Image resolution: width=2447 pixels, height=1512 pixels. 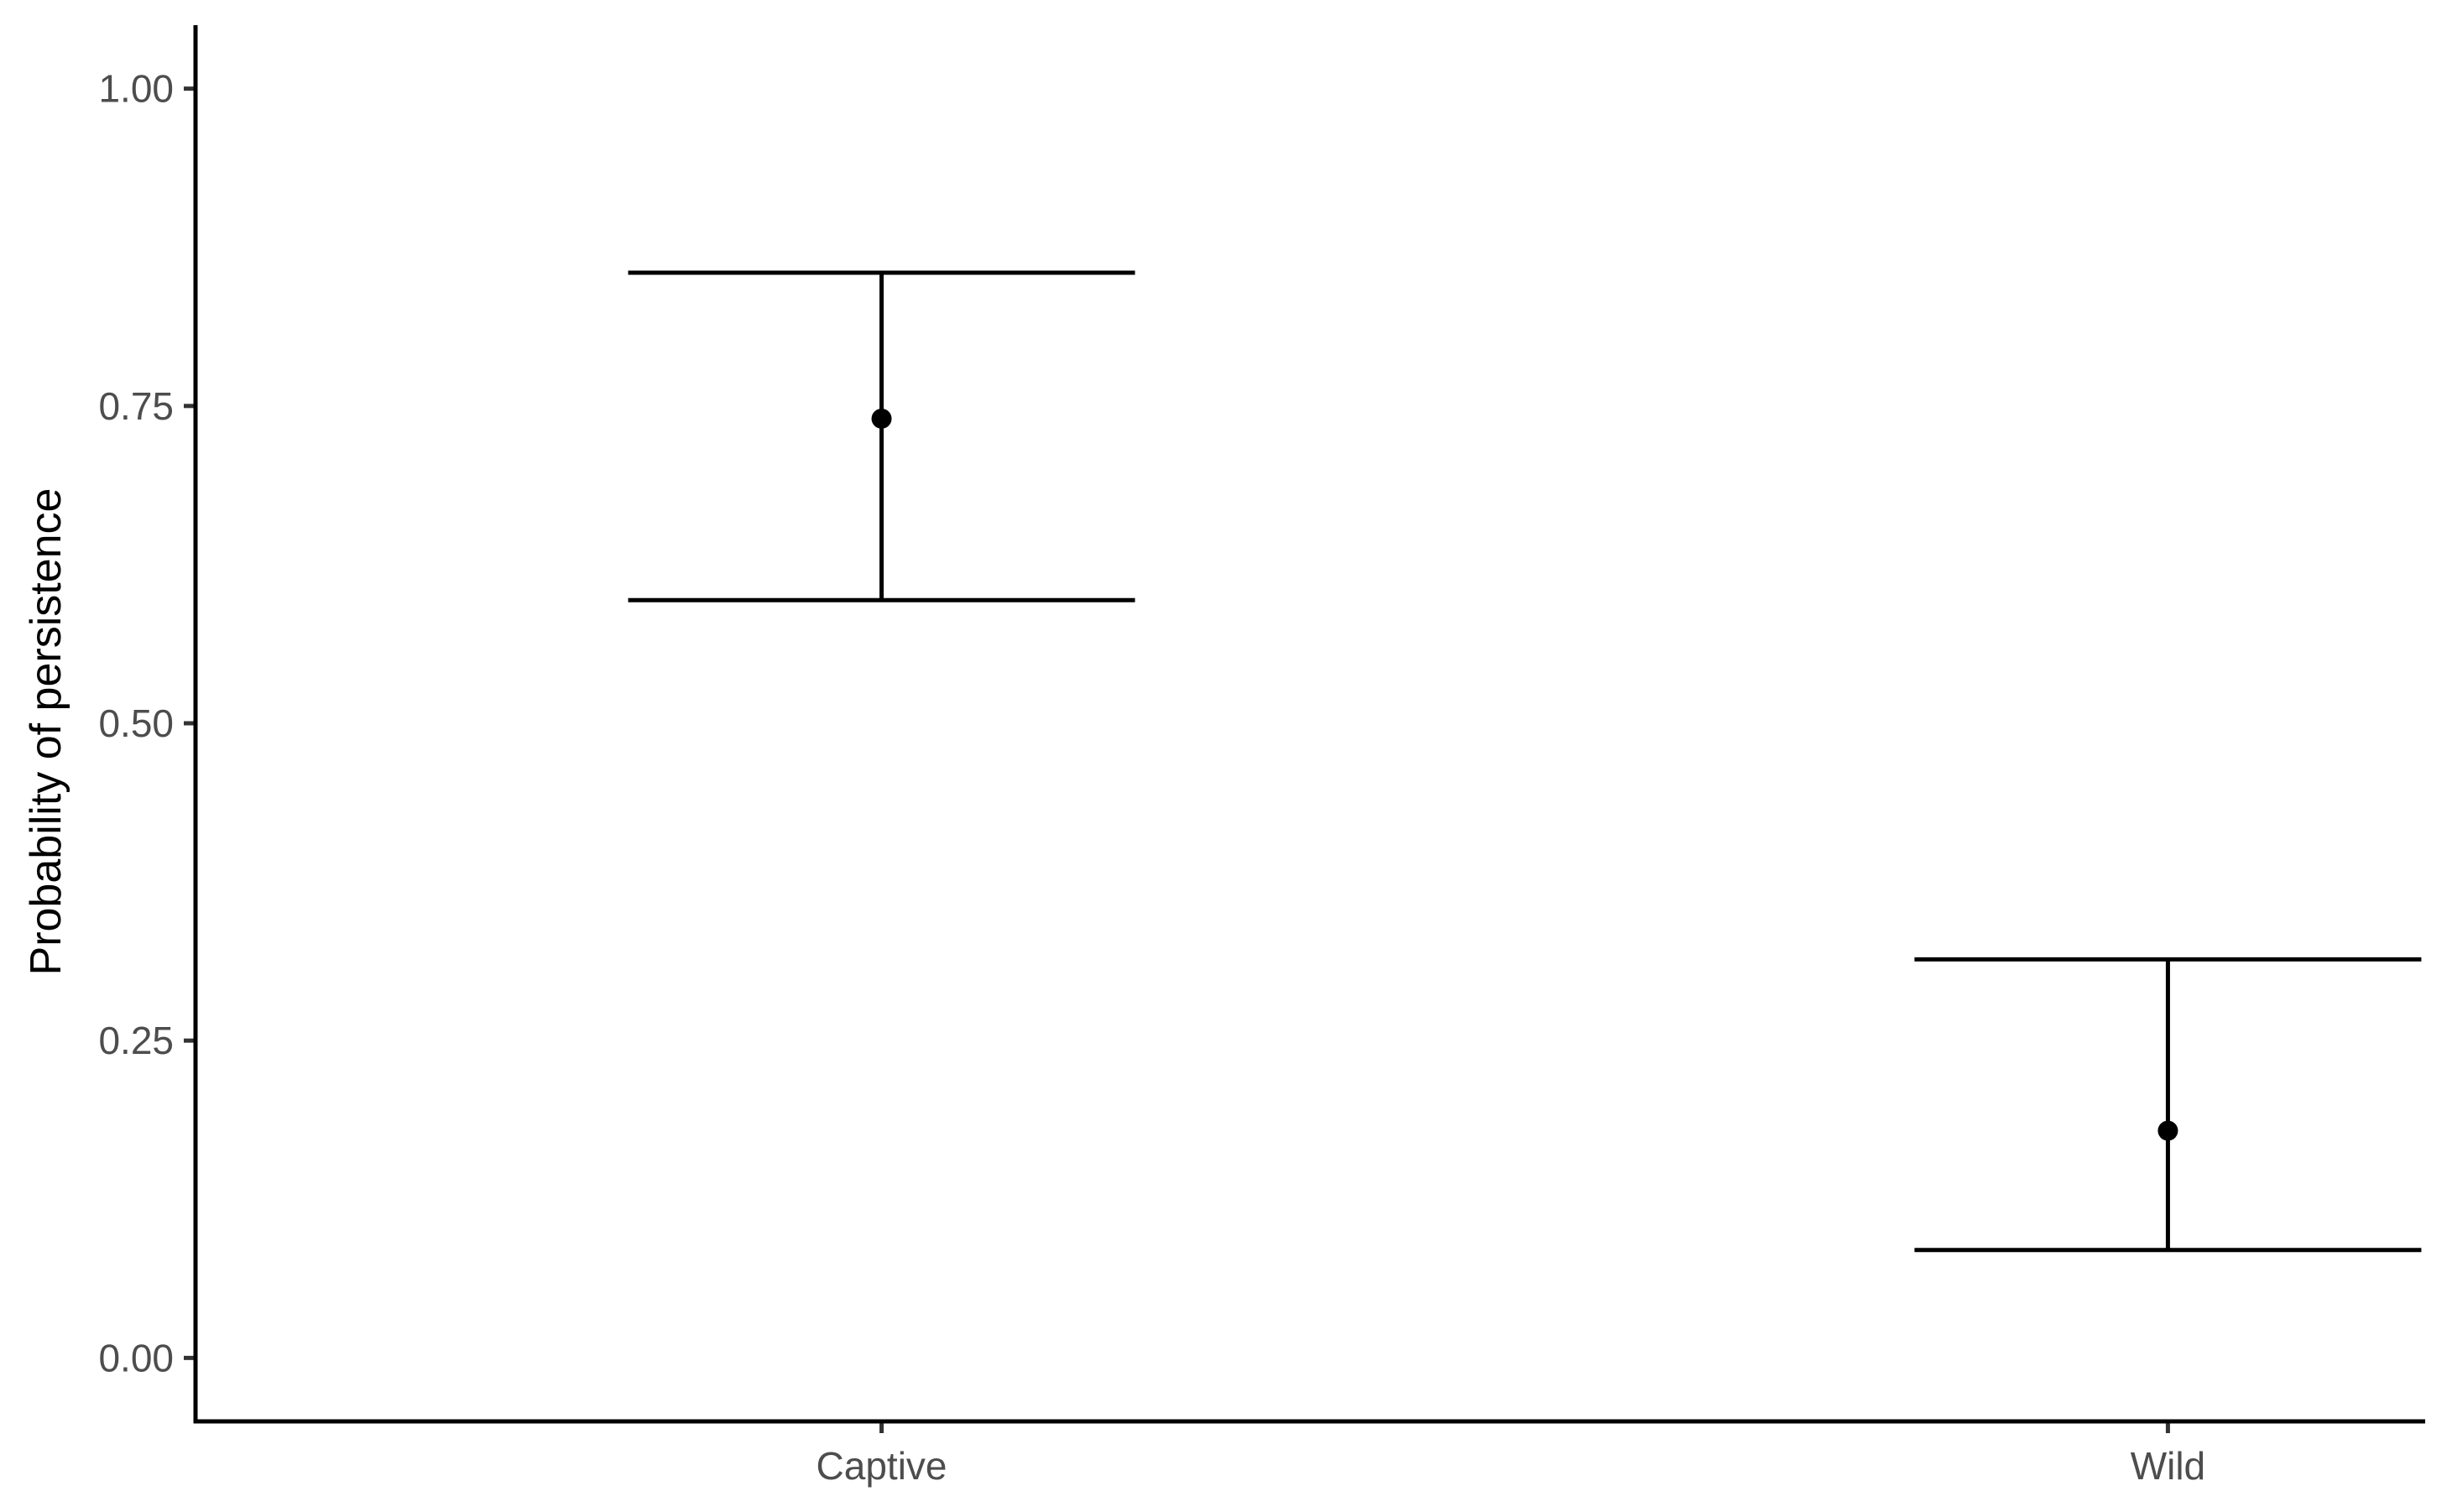 What do you see at coordinates (2168, 1105) in the screenshot?
I see `errorbar-wild` at bounding box center [2168, 1105].